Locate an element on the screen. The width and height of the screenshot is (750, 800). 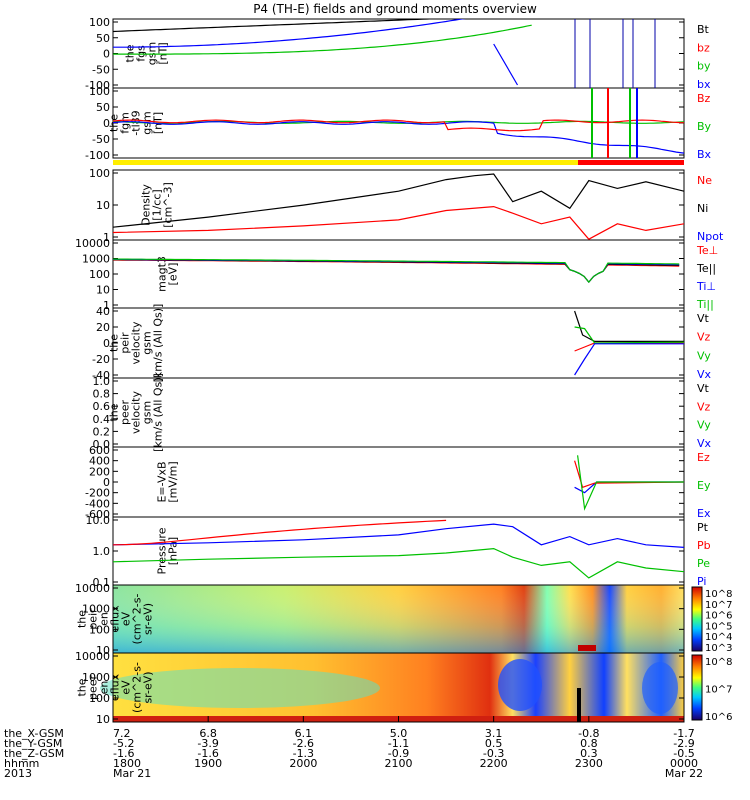
x-axis-hhmm: 1900 is located at coordinates (208, 763).